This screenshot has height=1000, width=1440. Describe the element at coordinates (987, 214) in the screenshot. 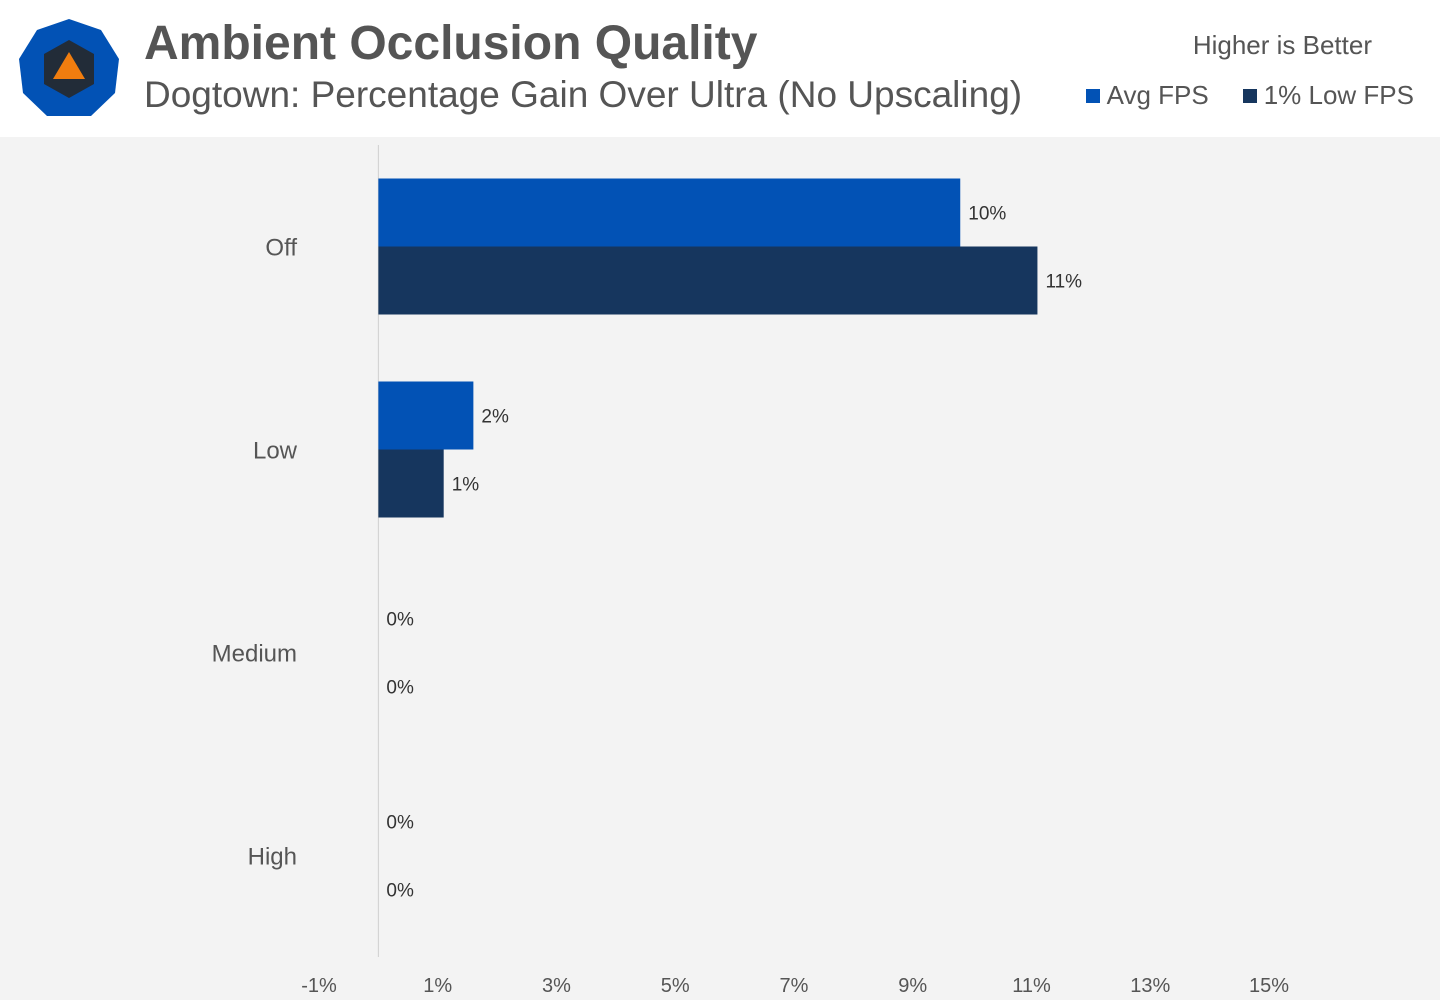

I see `value-label-off-avg-fps: 10%` at that location.